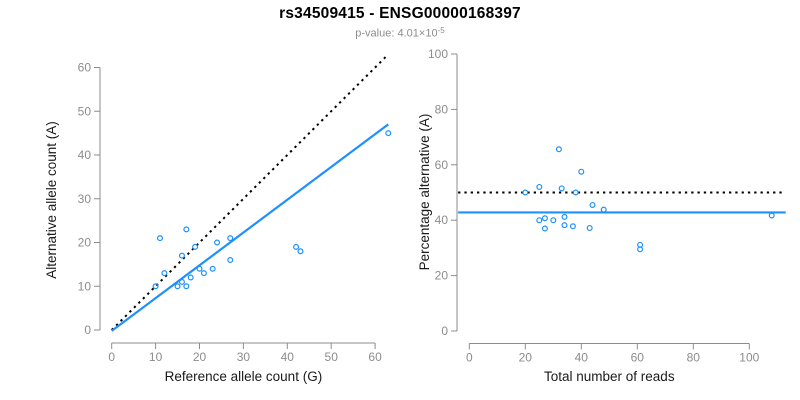 The width and height of the screenshot is (800, 400). What do you see at coordinates (400, 13) in the screenshot?
I see `page-title: rs34509415 - ENSG00000168397` at bounding box center [400, 13].